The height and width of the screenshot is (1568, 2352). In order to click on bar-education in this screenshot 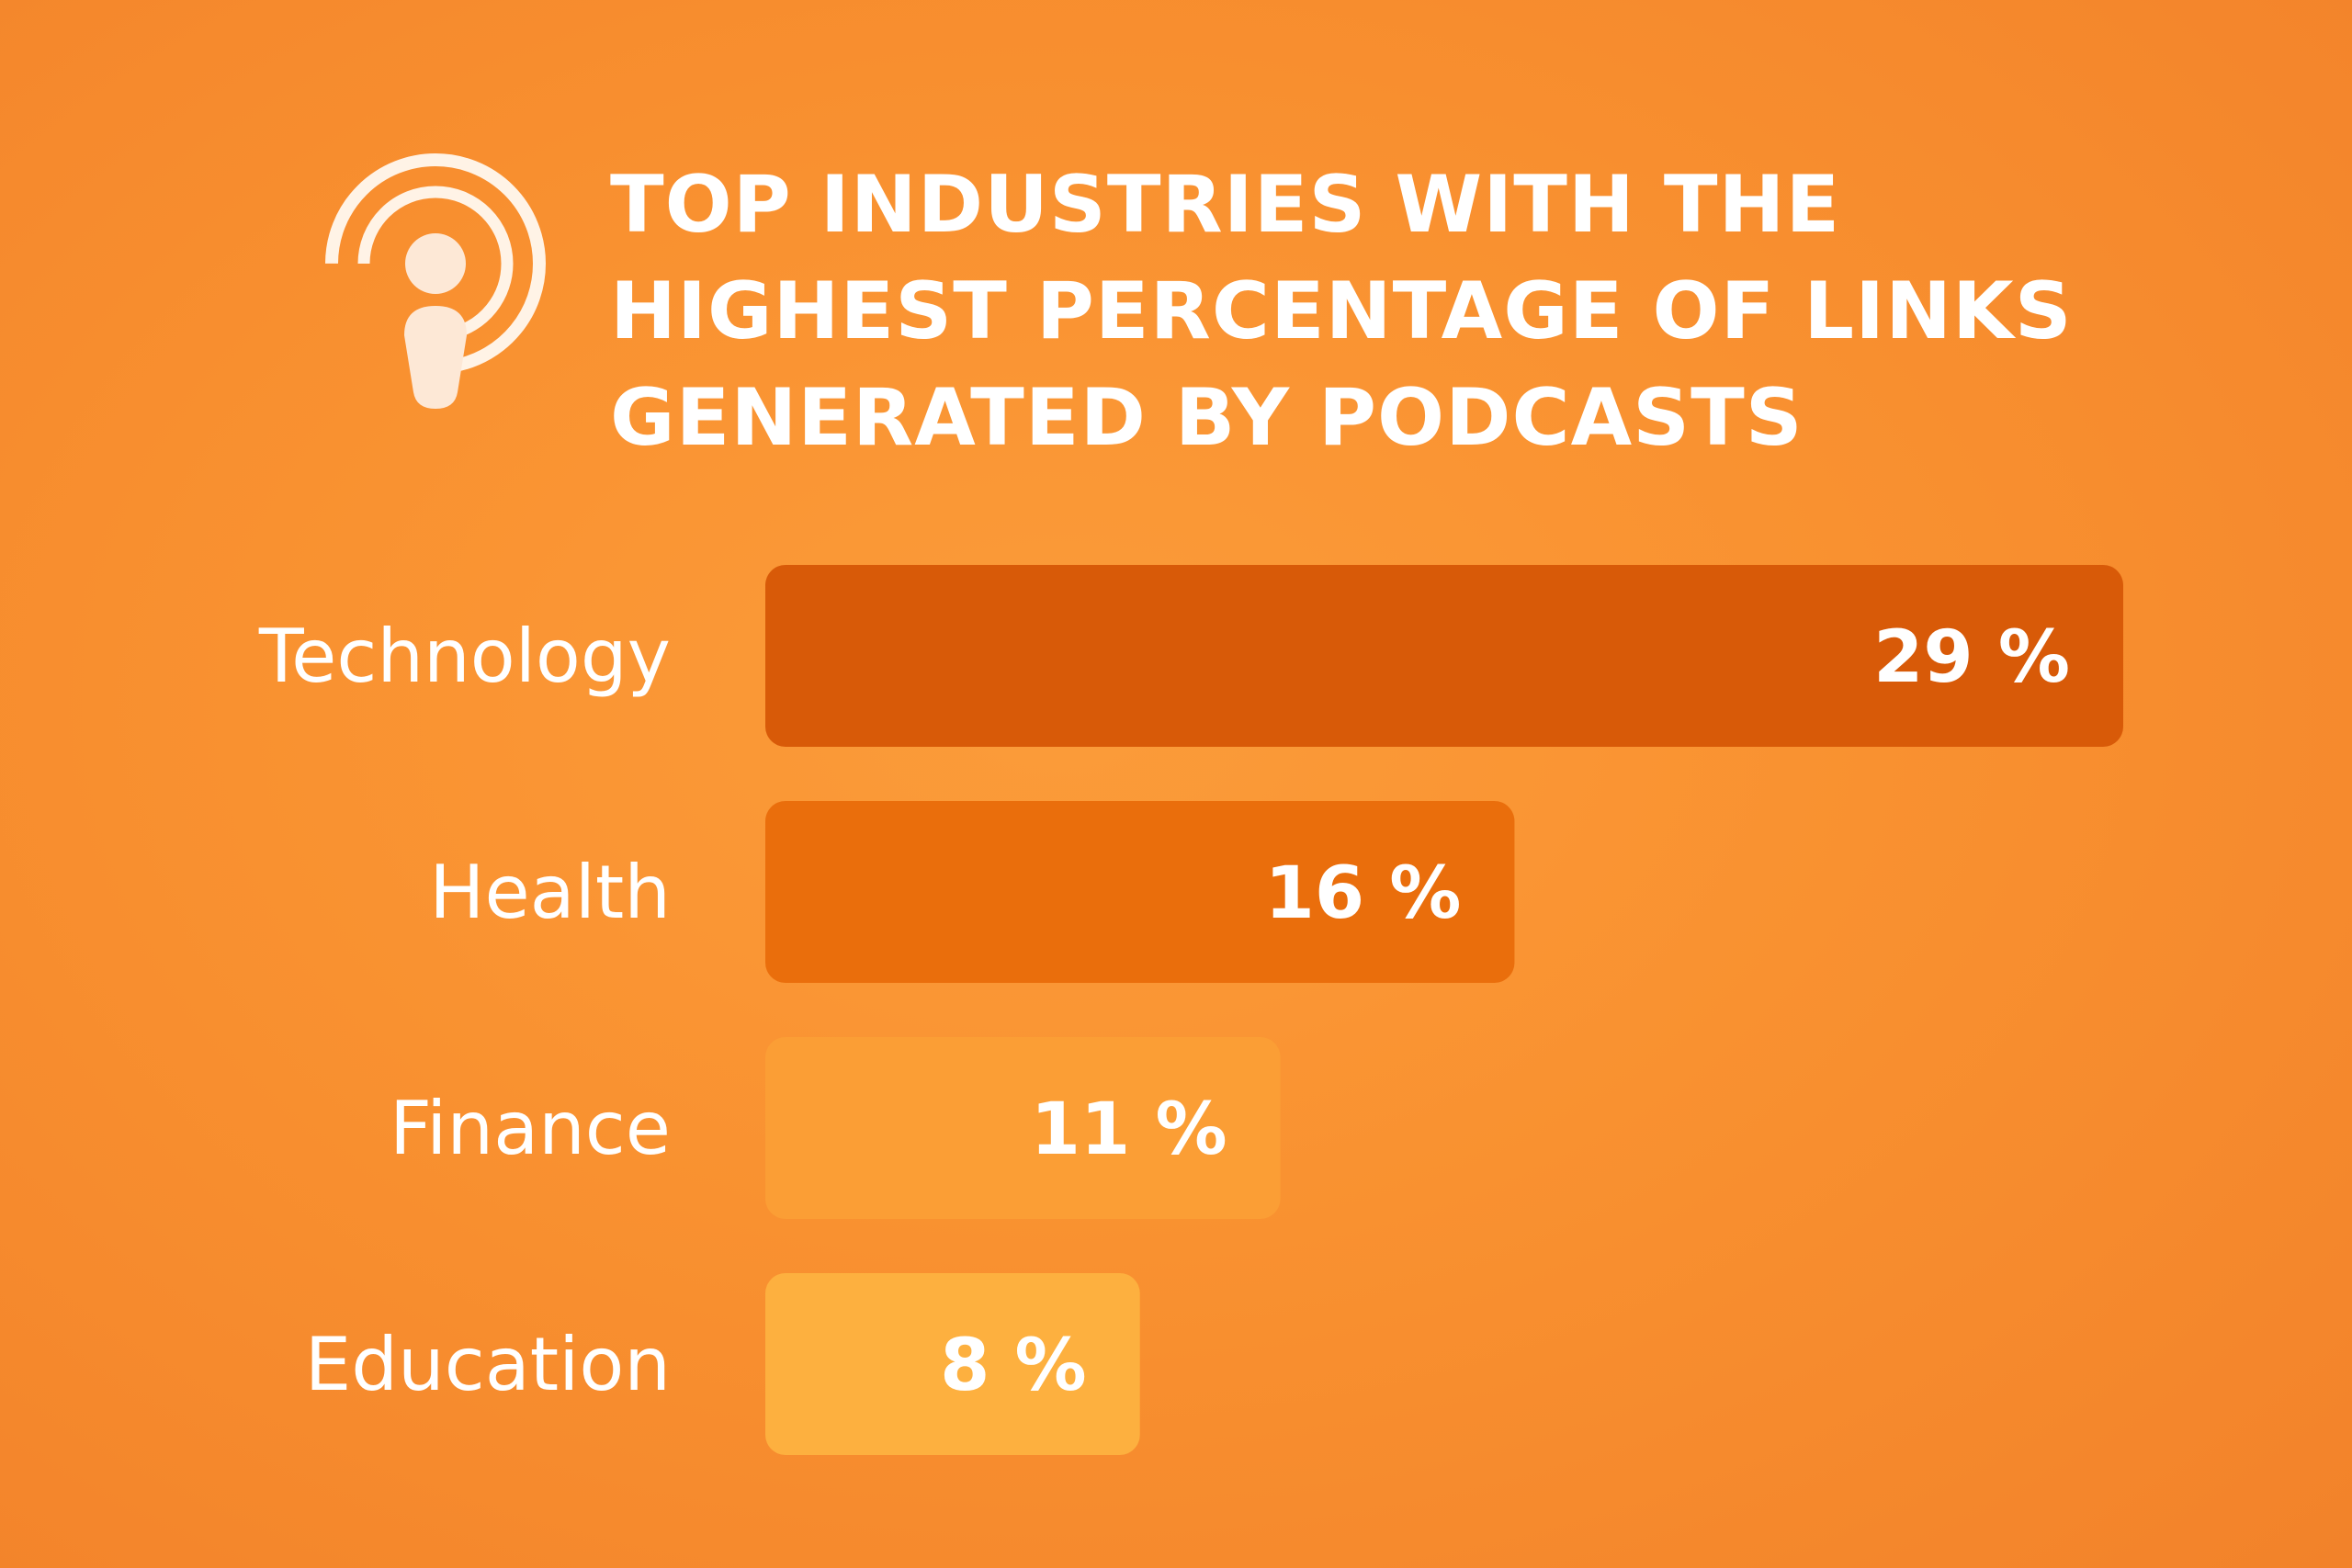, I will do `click(952, 1364)`.